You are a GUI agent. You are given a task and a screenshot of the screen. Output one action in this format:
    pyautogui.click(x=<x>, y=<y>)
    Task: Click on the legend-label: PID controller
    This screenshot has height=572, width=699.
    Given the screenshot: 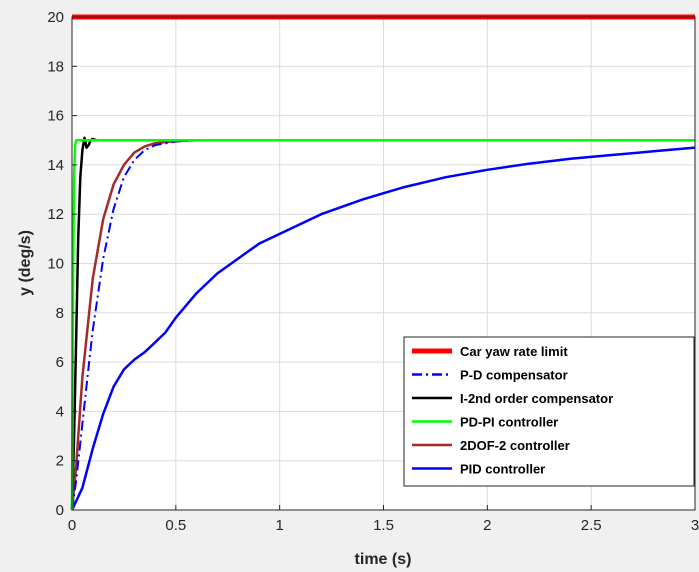 What is the action you would take?
    pyautogui.click(x=502, y=469)
    